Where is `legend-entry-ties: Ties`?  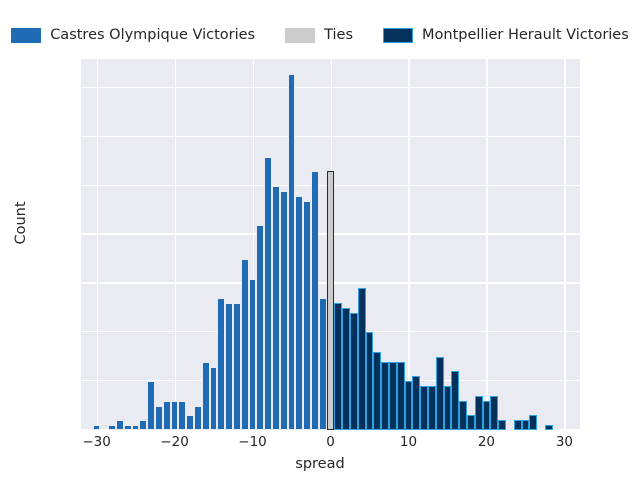
legend-entry-ties: Ties is located at coordinates (319, 35).